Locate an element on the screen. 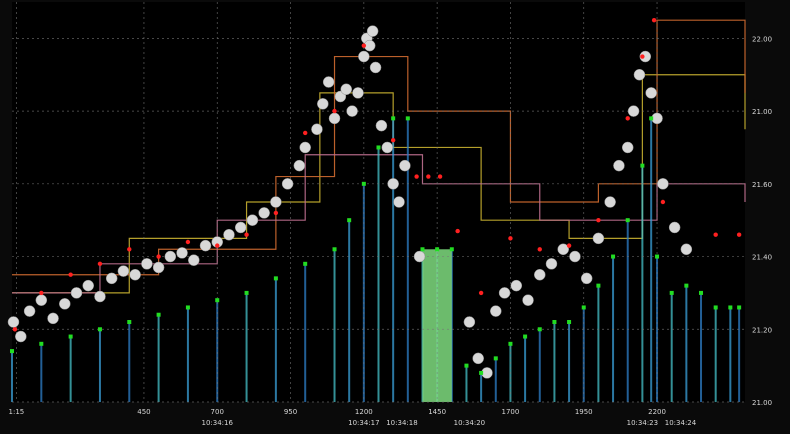 The height and width of the screenshot is (434, 790). x-tick-label-5: 1450 is located at coordinates (437, 412).